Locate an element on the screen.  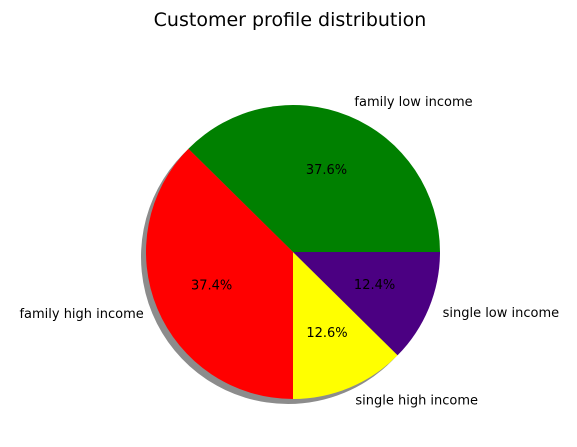
pie-slice-family-low-income is located at coordinates (314, 178).